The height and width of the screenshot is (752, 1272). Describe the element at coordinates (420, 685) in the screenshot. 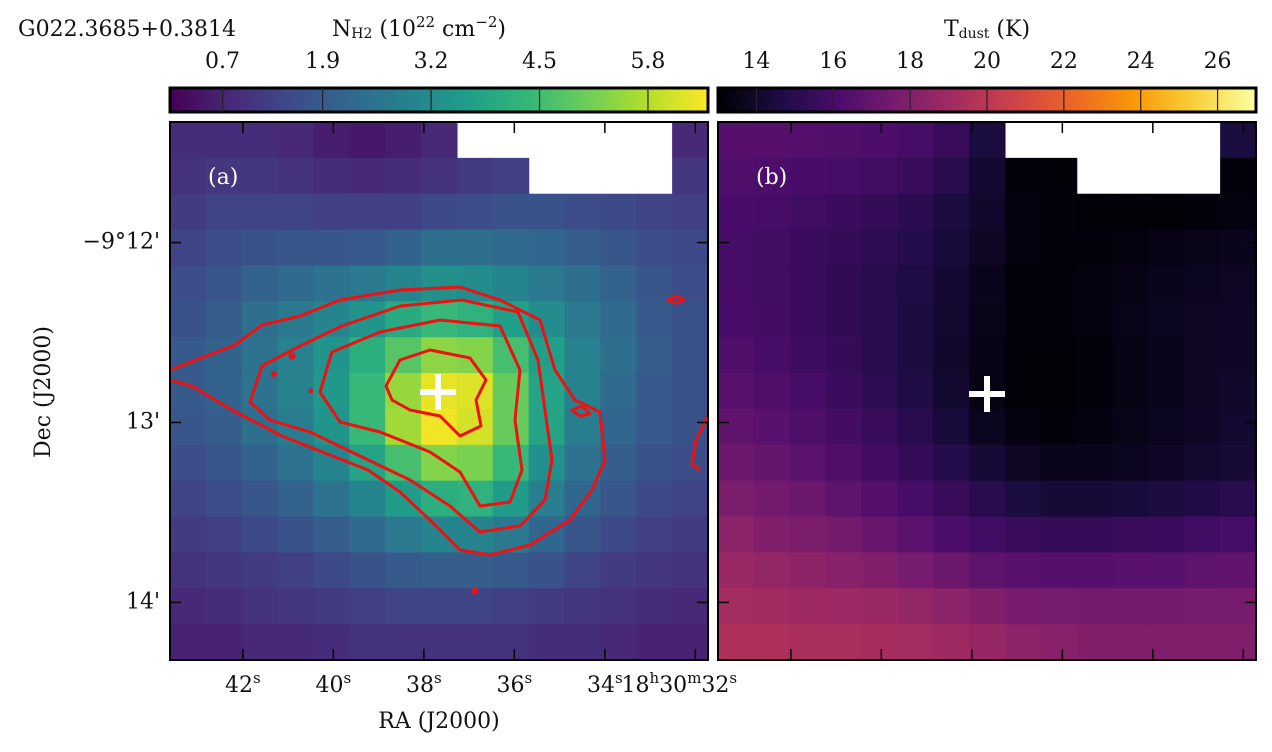

I see `x-tick-label-part: 38` at that location.